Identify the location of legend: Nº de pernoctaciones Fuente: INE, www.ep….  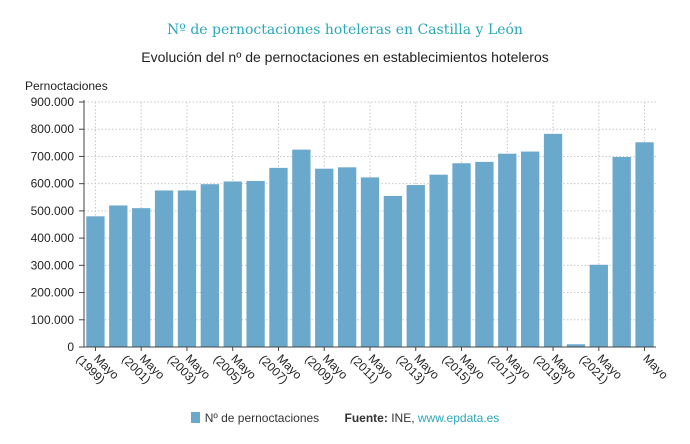
(345, 418).